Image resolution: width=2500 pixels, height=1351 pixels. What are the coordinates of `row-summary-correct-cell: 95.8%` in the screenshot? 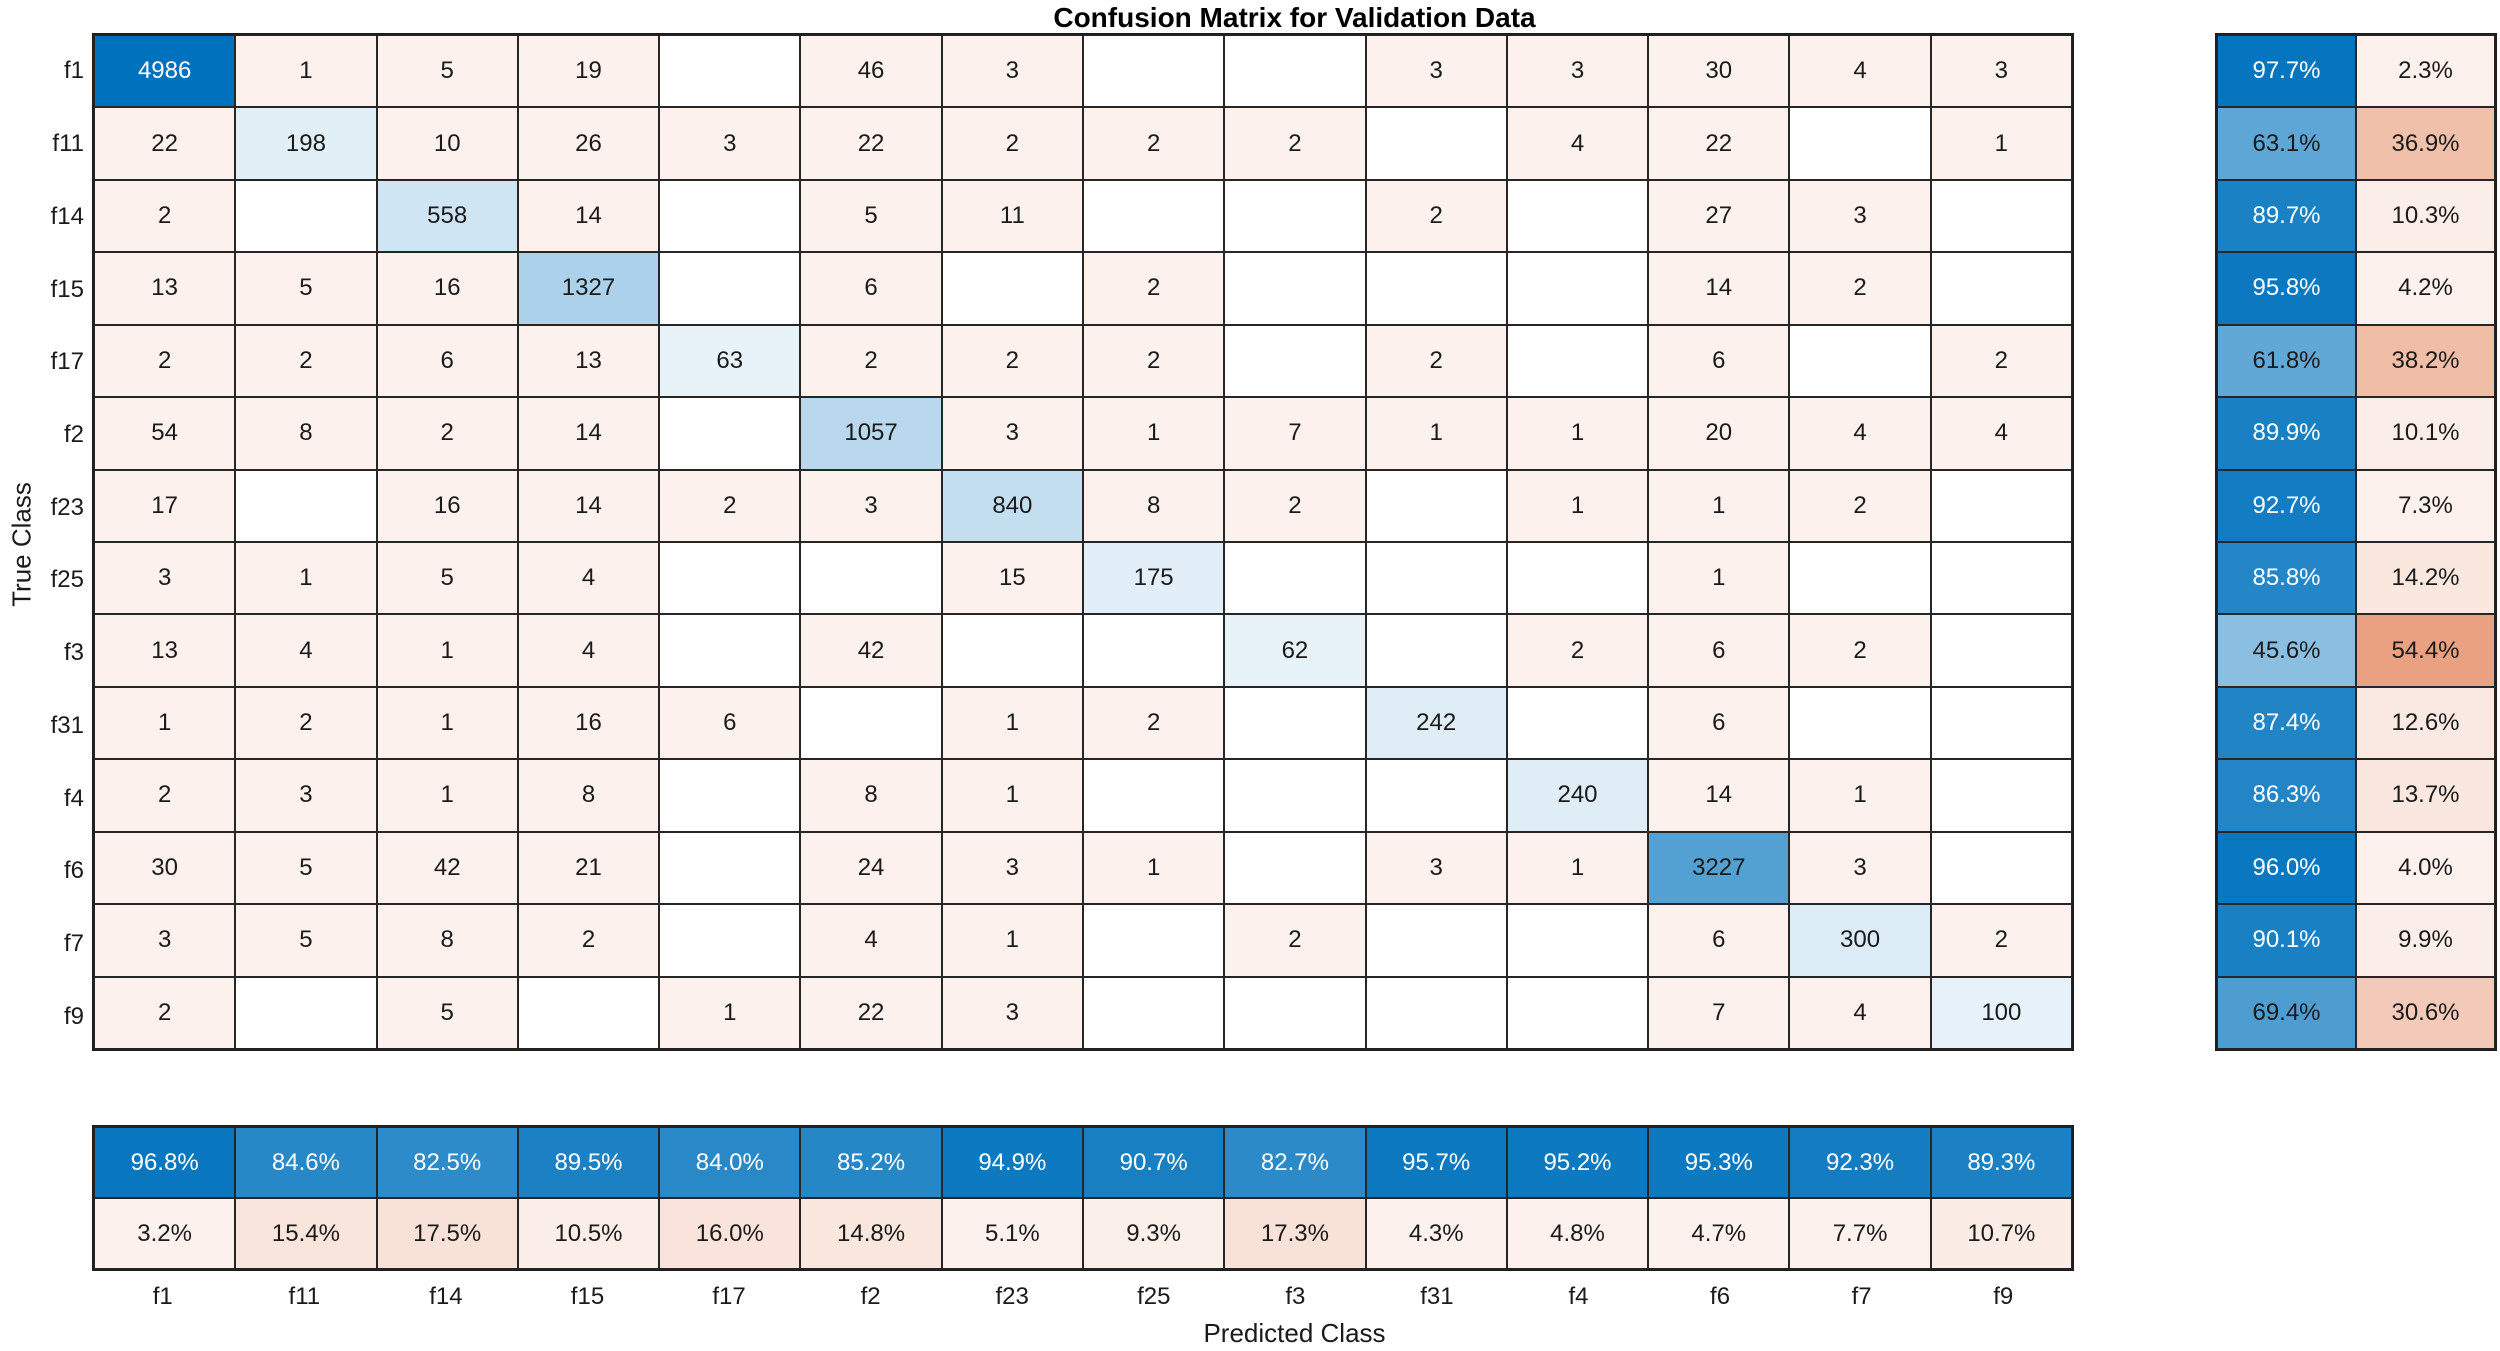 It's located at (2286, 288).